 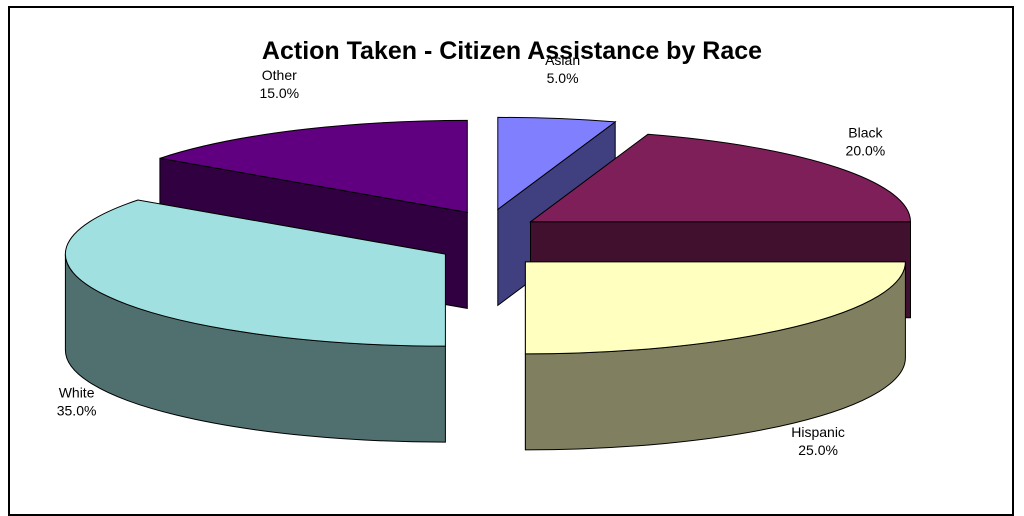 I want to click on data-label-name: White, so click(x=77, y=392).